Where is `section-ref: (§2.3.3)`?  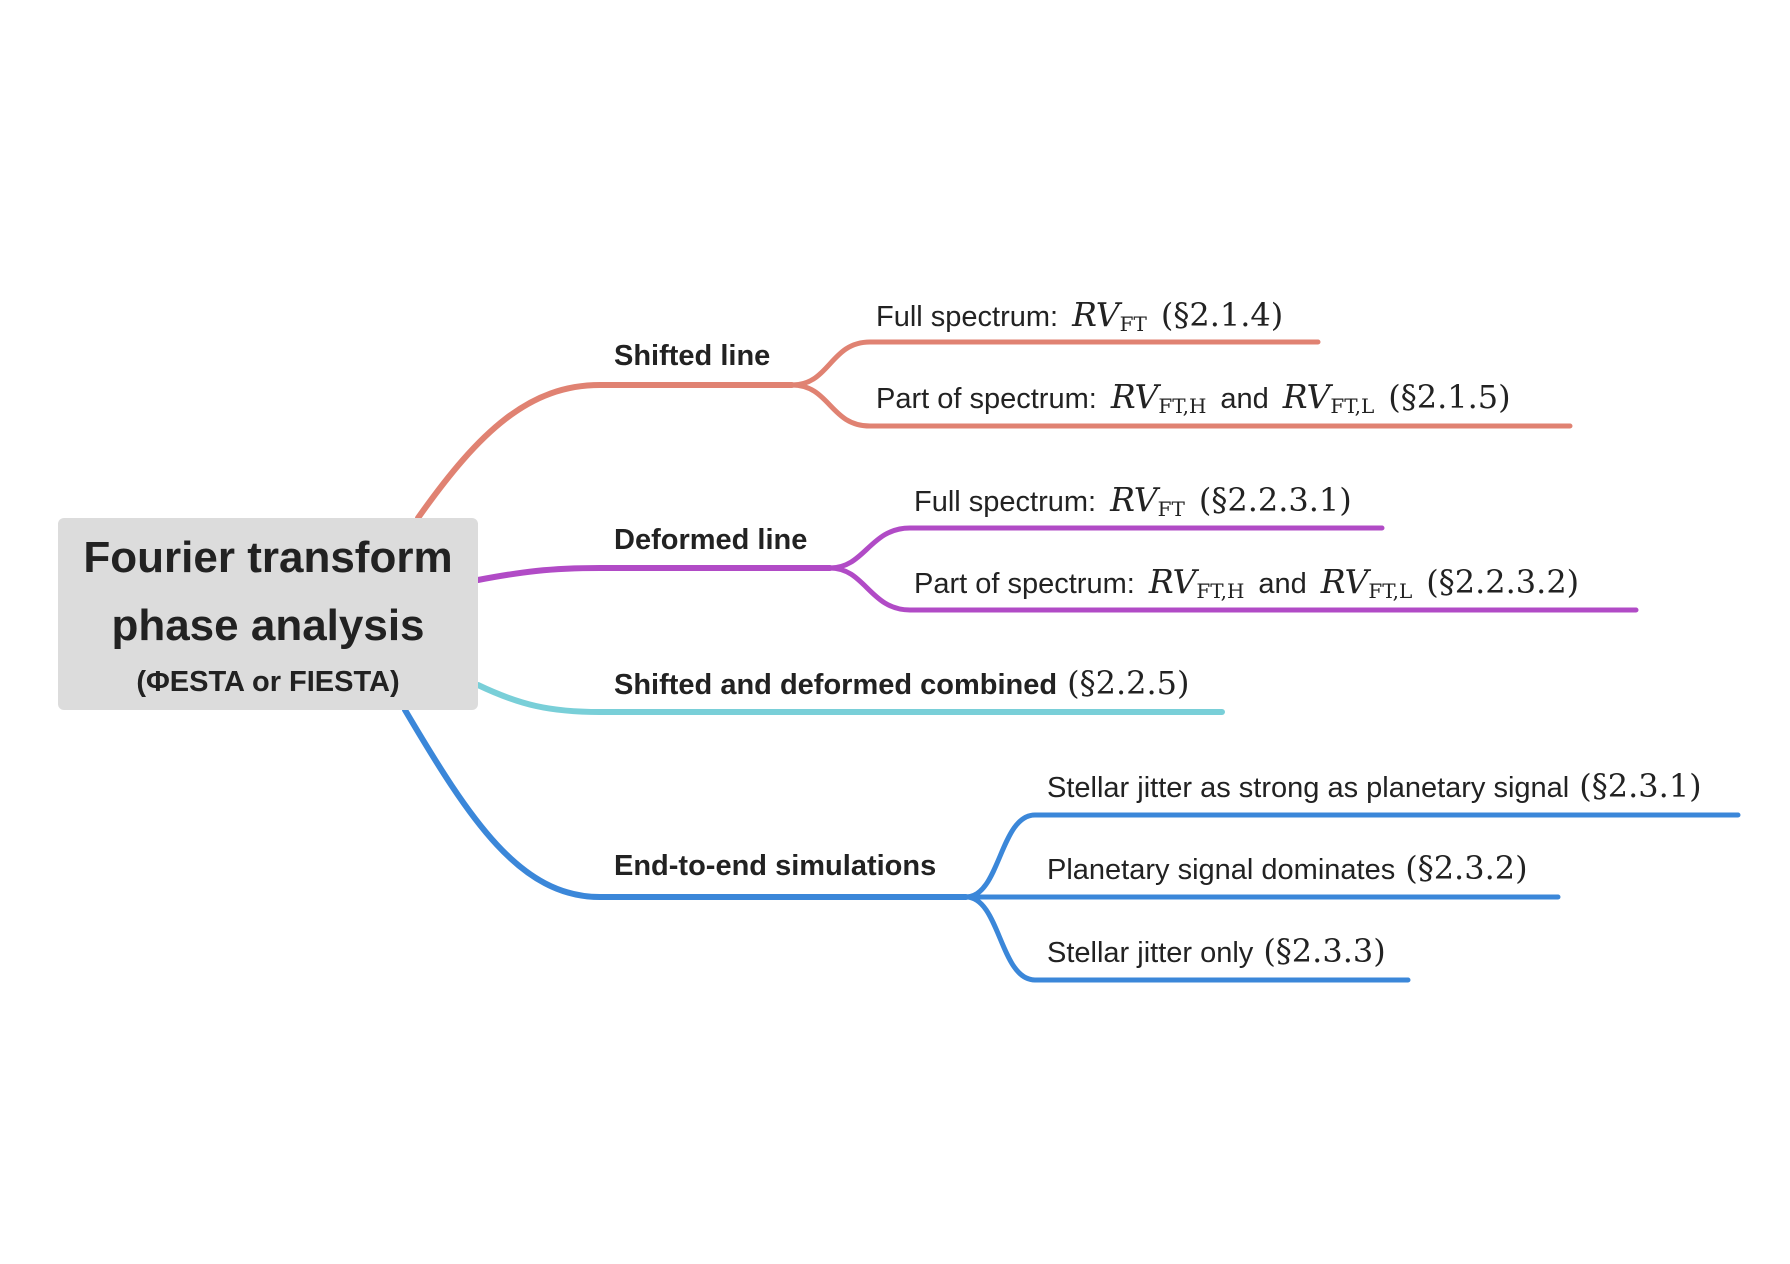
section-ref: (§2.3.3) is located at coordinates (1324, 951).